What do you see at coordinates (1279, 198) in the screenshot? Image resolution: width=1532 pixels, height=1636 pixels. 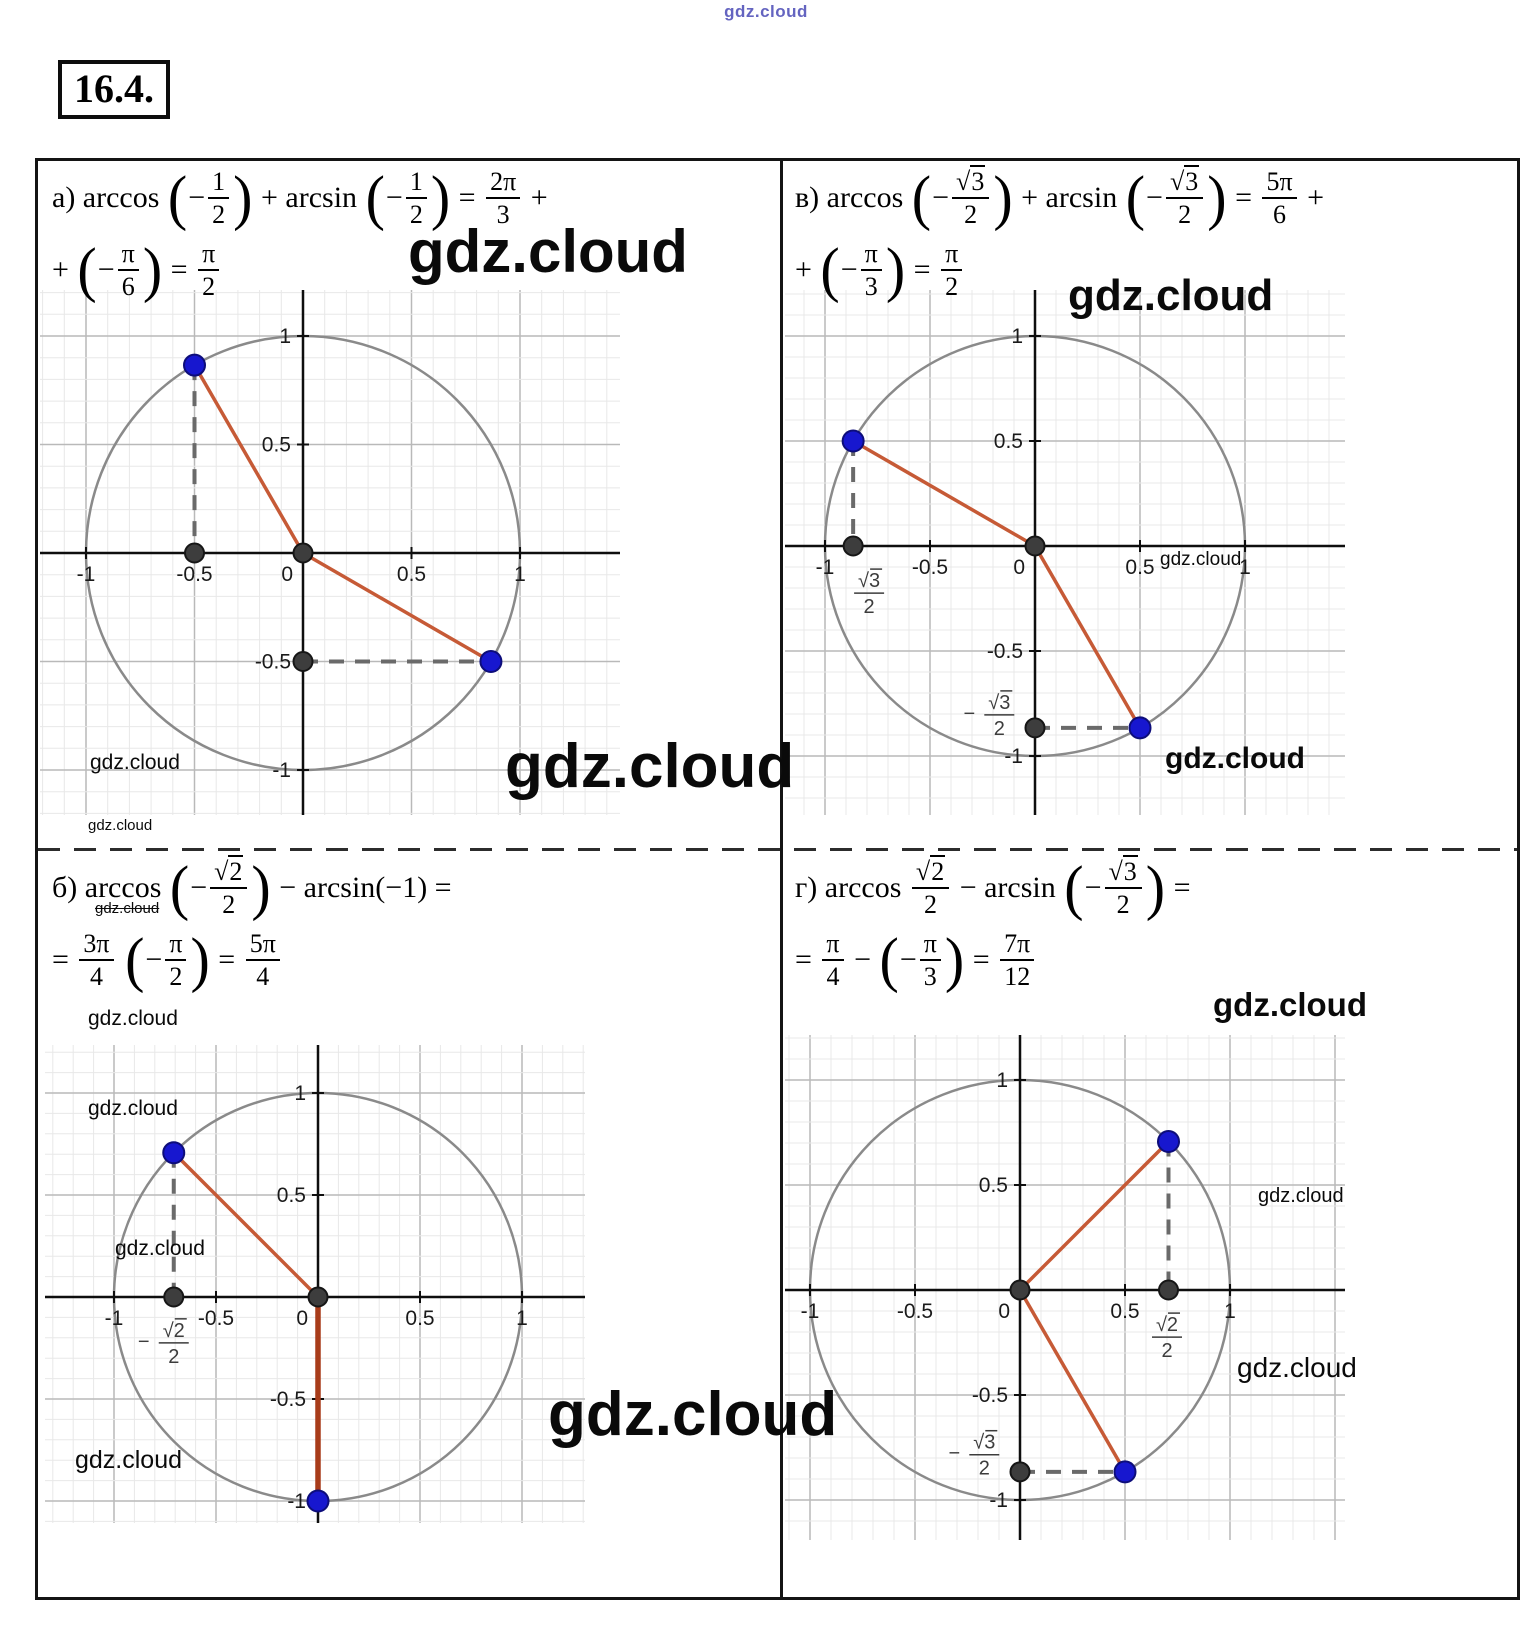 I see `fraction: 5π 6` at bounding box center [1279, 198].